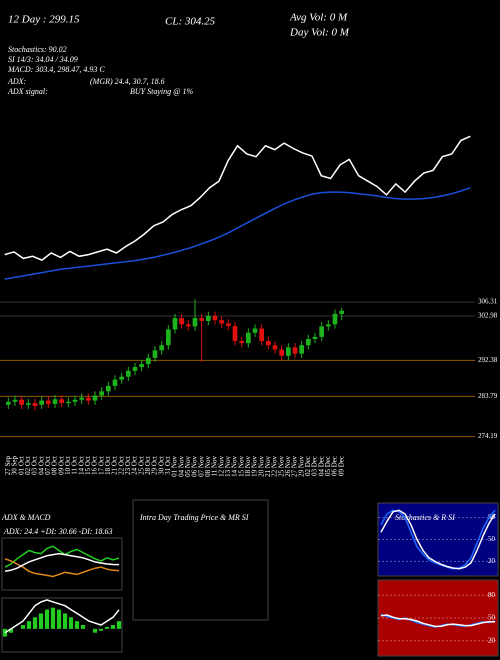  Describe the element at coordinates (255, 466) in the screenshot. I see `x-tick-label: 19 Nov` at that location.